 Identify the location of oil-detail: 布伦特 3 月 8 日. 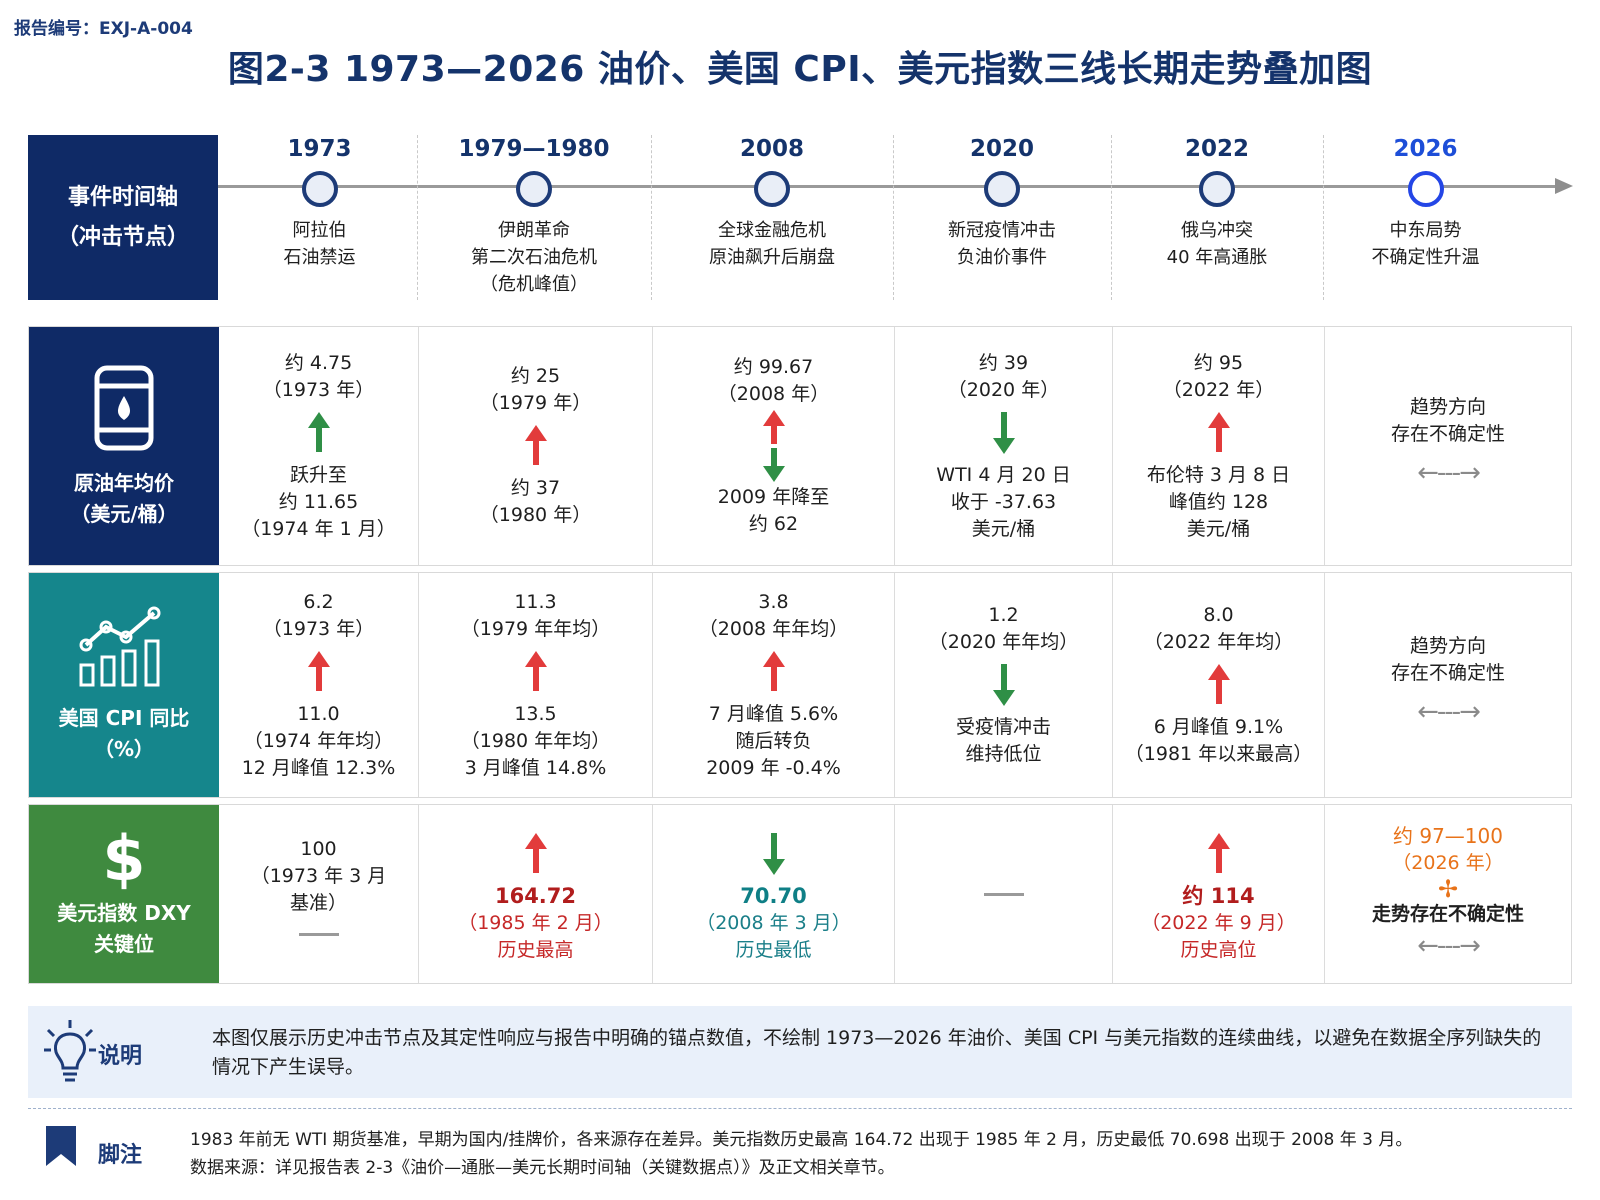
(1218, 474).